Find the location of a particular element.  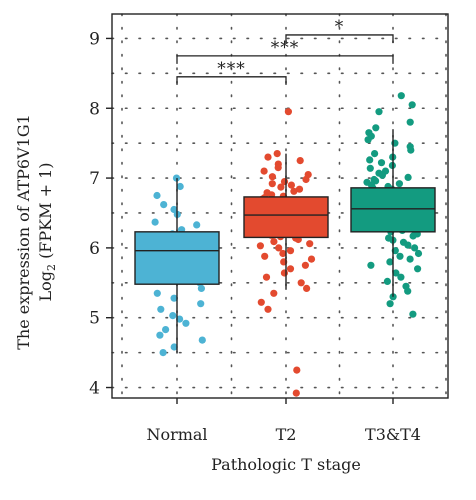

y-tick-label: 6 is located at coordinates (94, 249).